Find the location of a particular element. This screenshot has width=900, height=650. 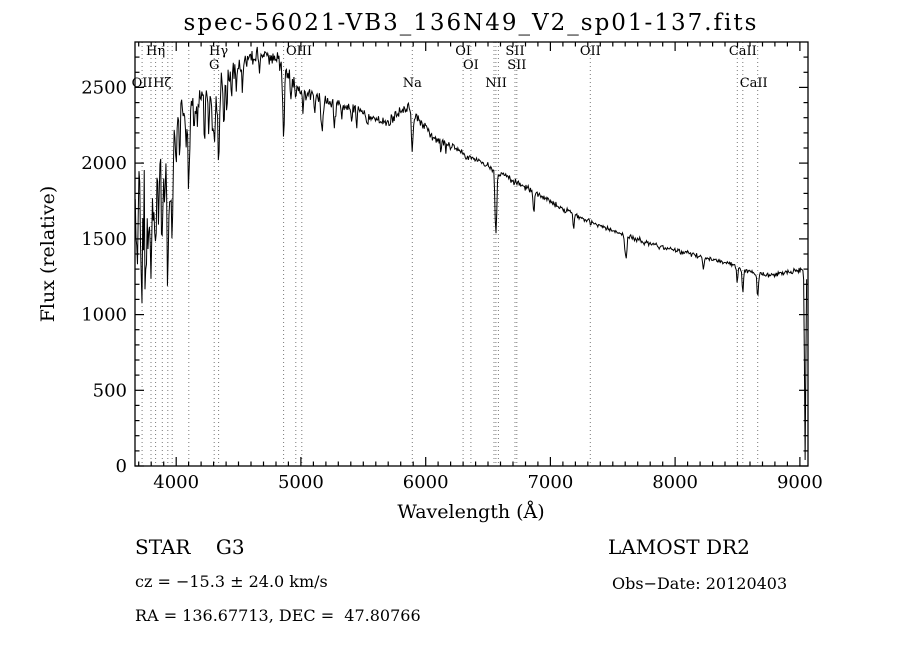

line-label-g: G is located at coordinates (214, 65).